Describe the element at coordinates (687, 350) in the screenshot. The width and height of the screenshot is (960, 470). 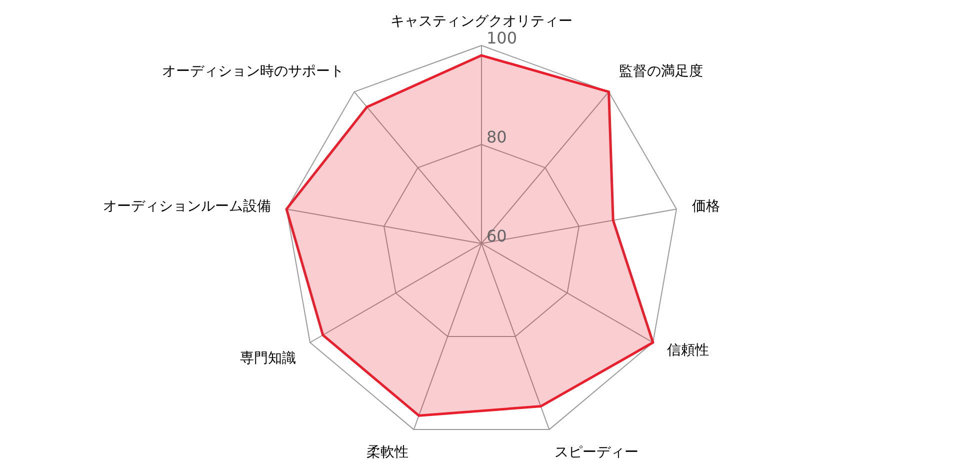
I see `spoke-label: 信頼性` at that location.